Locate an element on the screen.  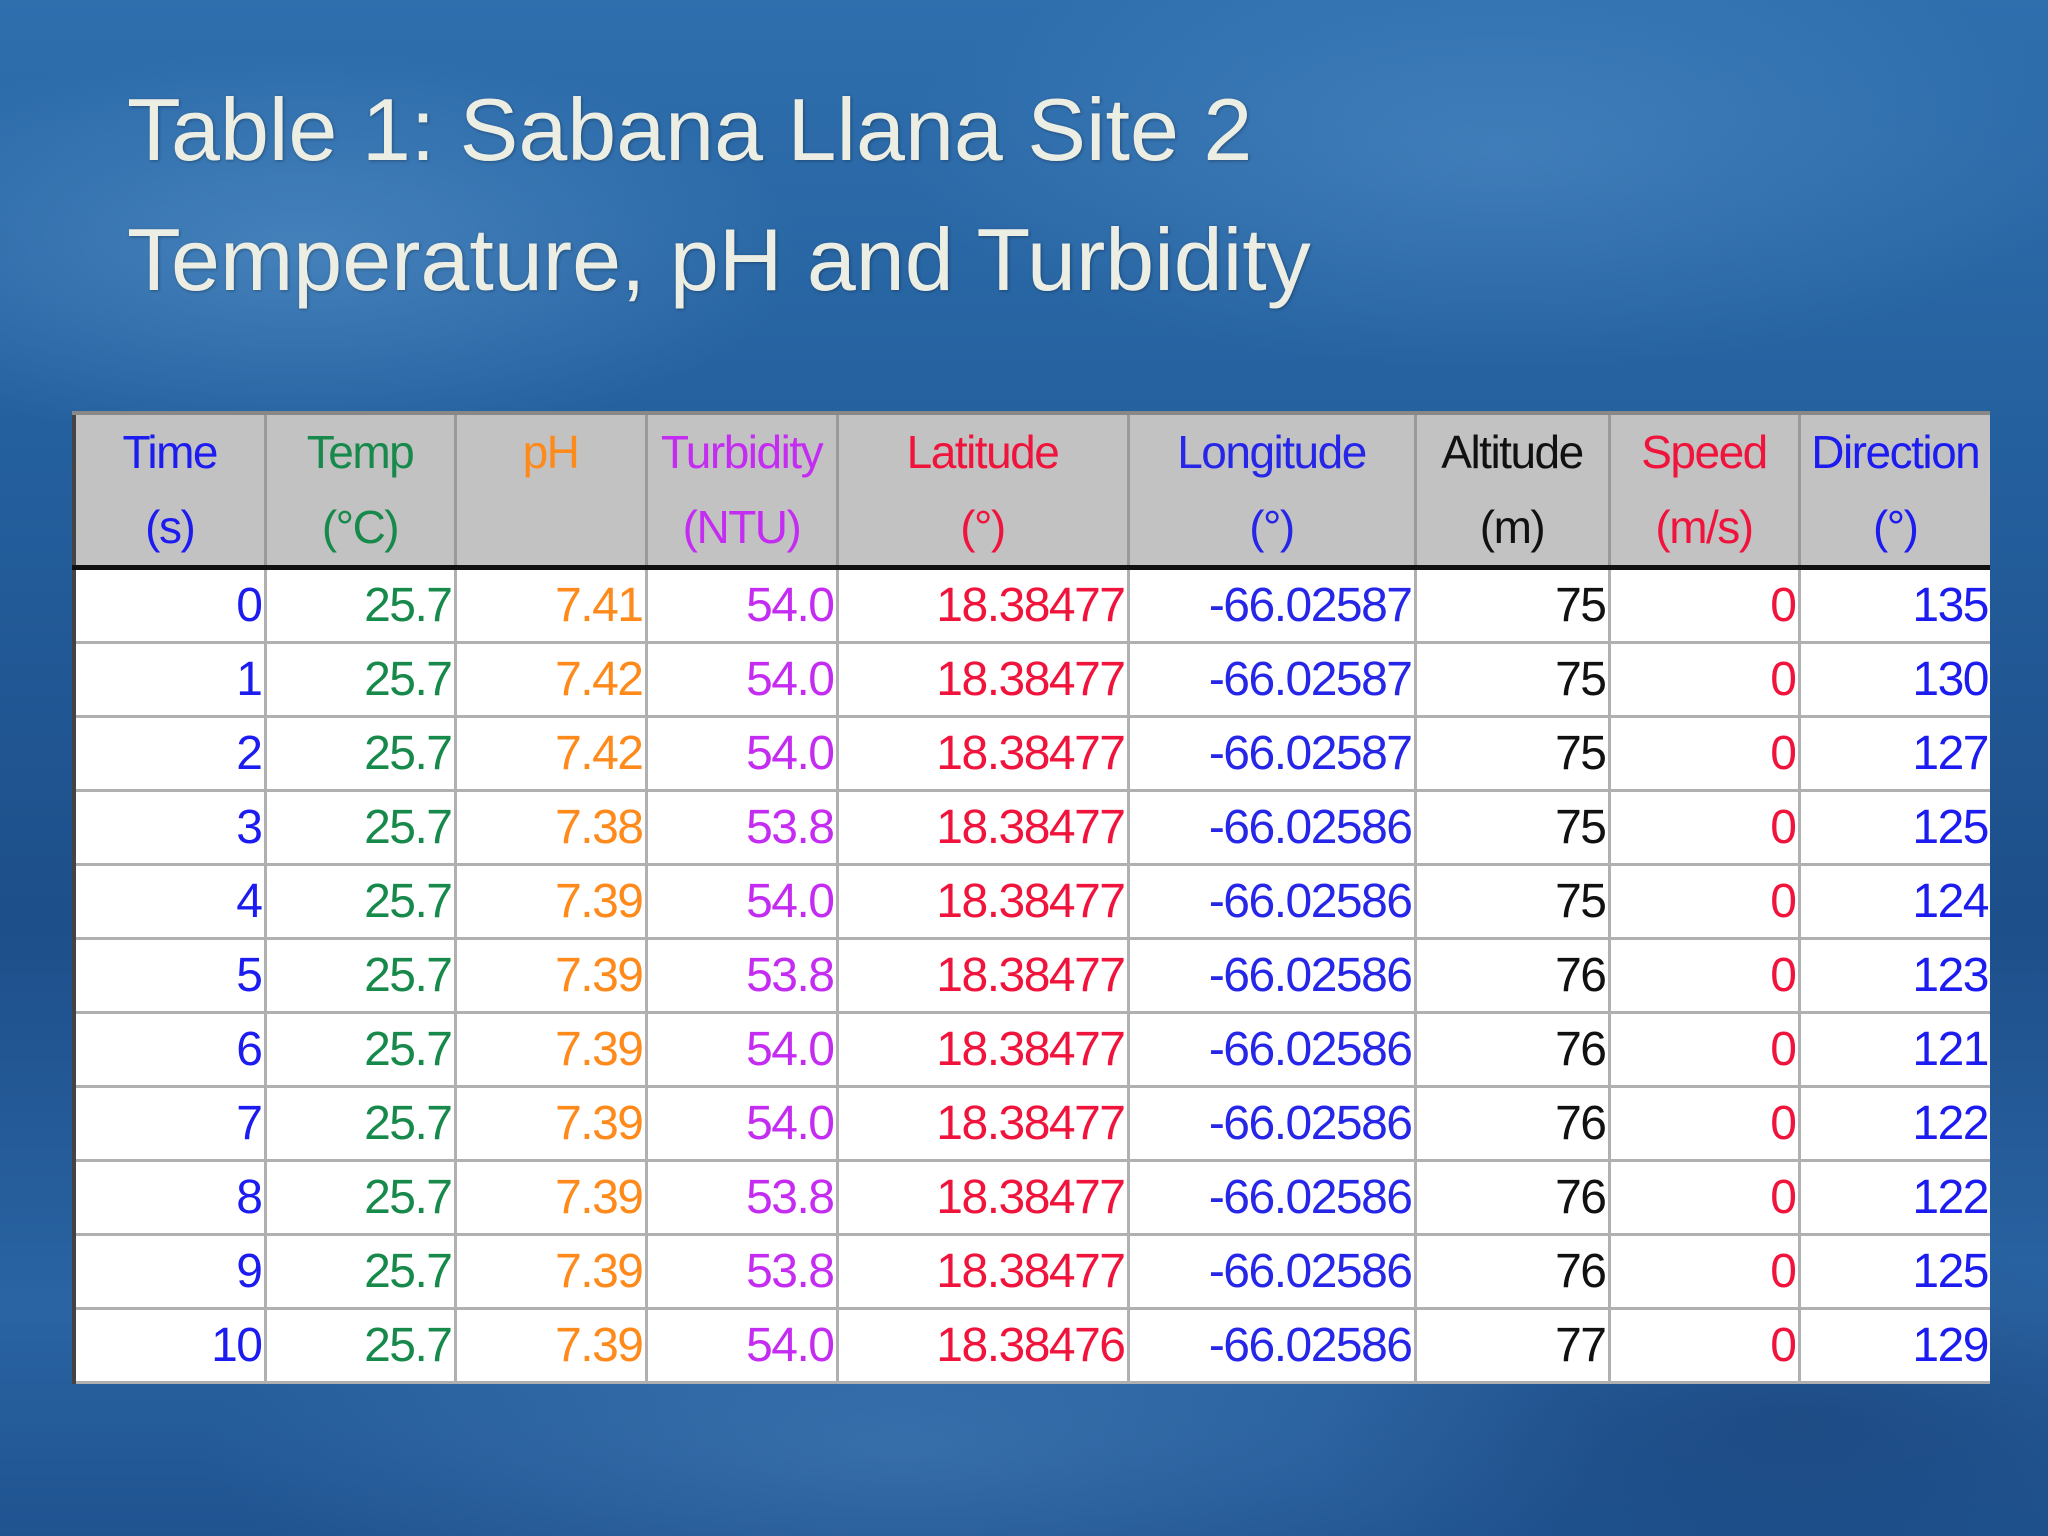
table-row: 4 25.7 7.39 54.0 18.38477 -66.02586 75 0 124 is located at coordinates (1032, 902).